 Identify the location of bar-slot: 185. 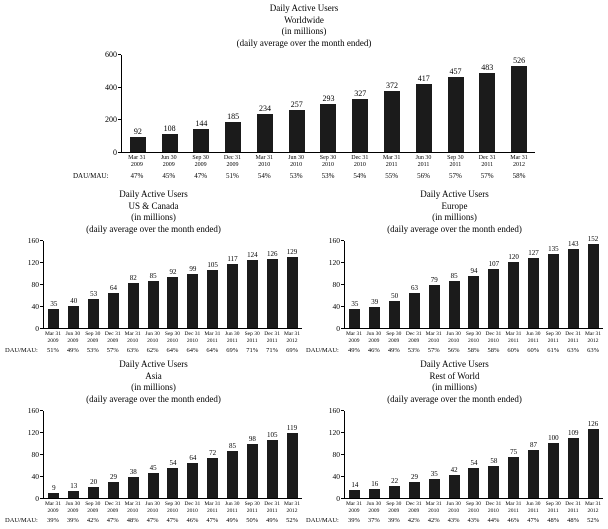
(233, 132).